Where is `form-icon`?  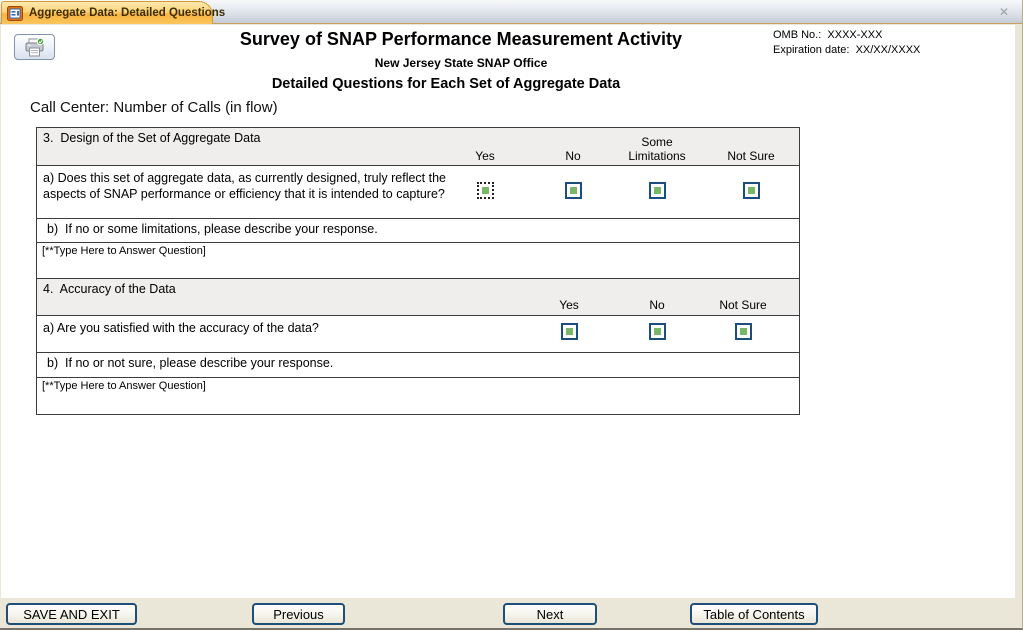 form-icon is located at coordinates (15, 13).